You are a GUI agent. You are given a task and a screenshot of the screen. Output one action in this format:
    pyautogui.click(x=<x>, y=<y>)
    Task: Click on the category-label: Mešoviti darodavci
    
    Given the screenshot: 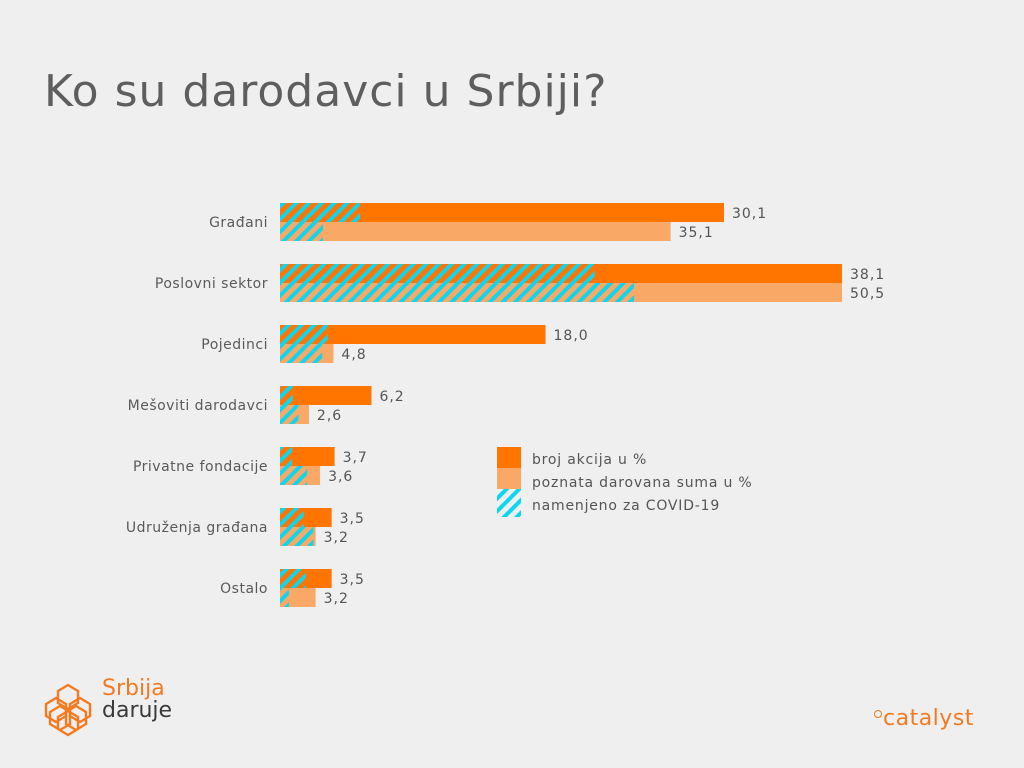 What is the action you would take?
    pyautogui.click(x=198, y=406)
    